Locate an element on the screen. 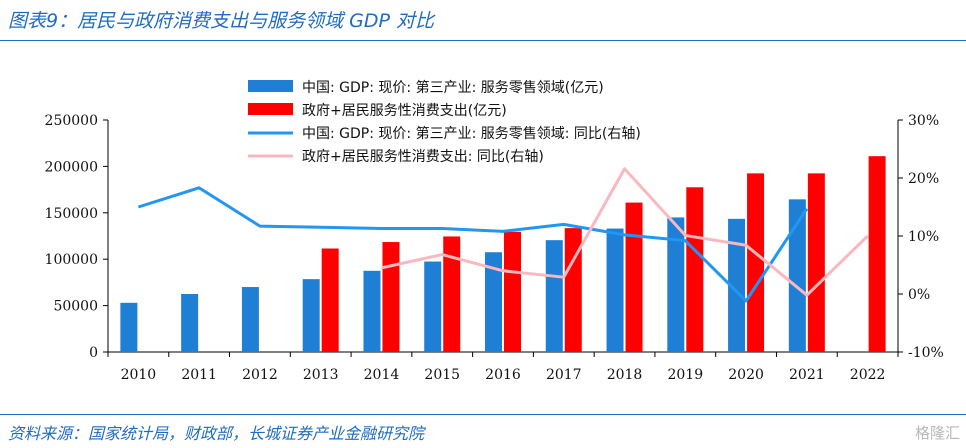 The height and width of the screenshot is (448, 966). x-axis-tick-label: 2013 is located at coordinates (321, 375).